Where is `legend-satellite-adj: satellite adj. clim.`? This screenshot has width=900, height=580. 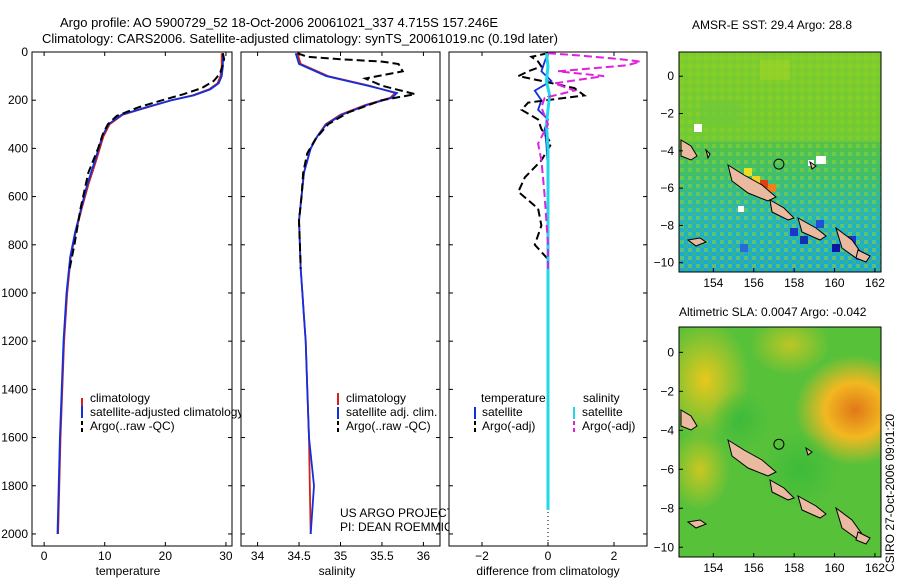 legend-satellite-adj: satellite adj. clim. is located at coordinates (391, 412).